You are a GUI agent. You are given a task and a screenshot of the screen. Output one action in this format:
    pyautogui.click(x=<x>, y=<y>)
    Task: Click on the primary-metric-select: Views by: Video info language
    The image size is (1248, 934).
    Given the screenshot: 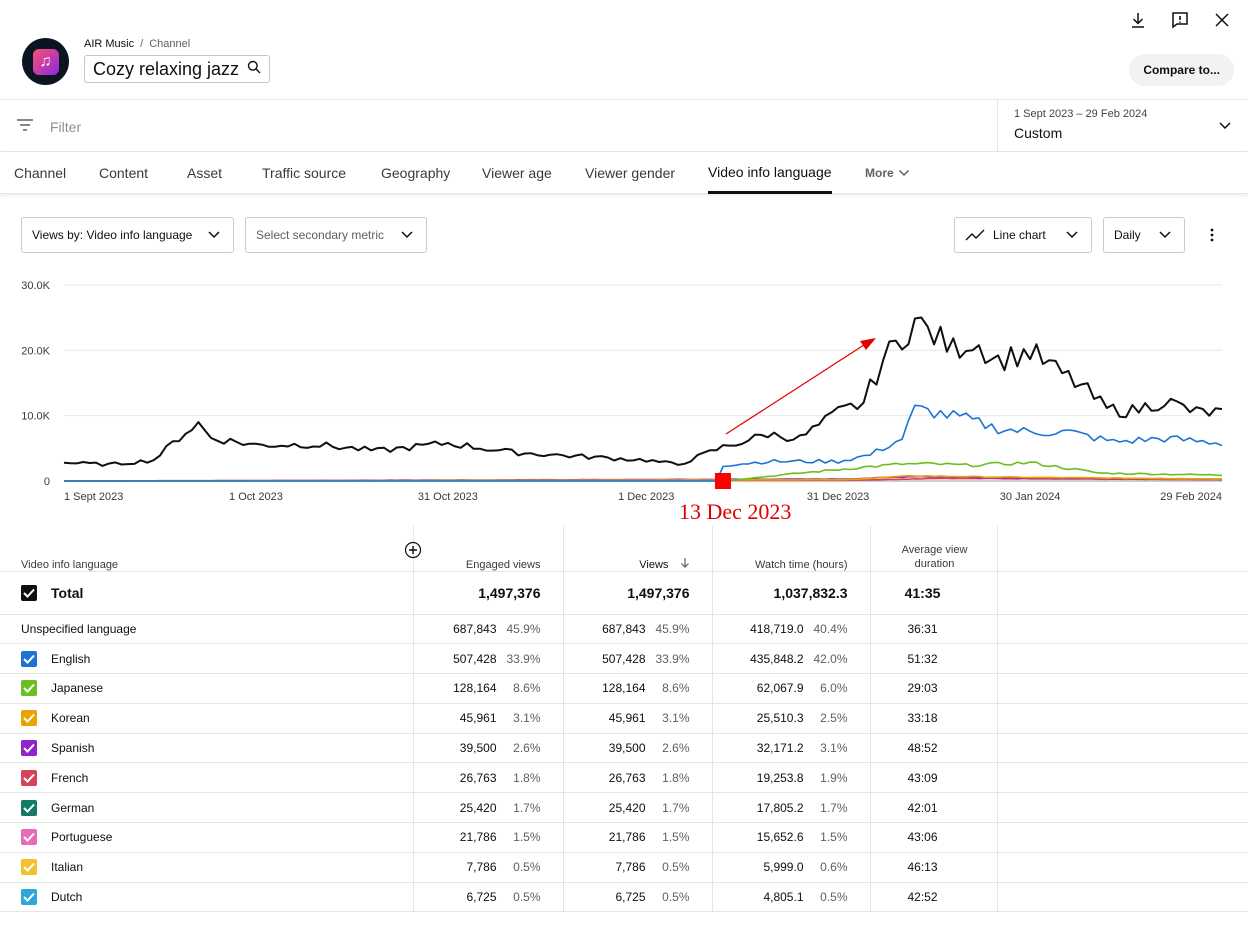 What is the action you would take?
    pyautogui.click(x=127, y=235)
    